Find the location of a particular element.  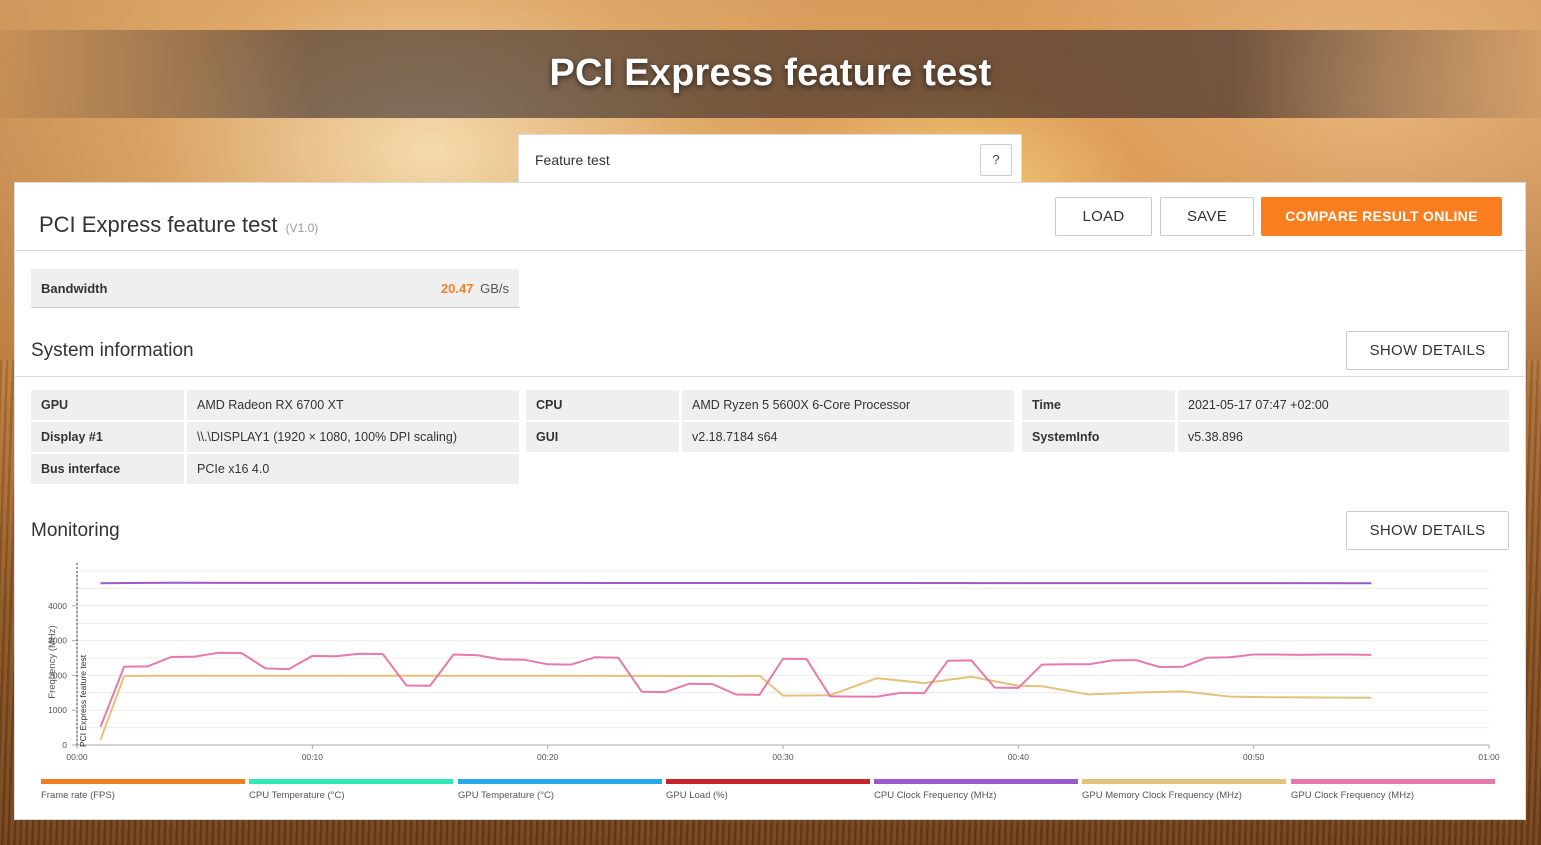

monitoring-show-details-button: SHOW DETAILS is located at coordinates (1427, 530).